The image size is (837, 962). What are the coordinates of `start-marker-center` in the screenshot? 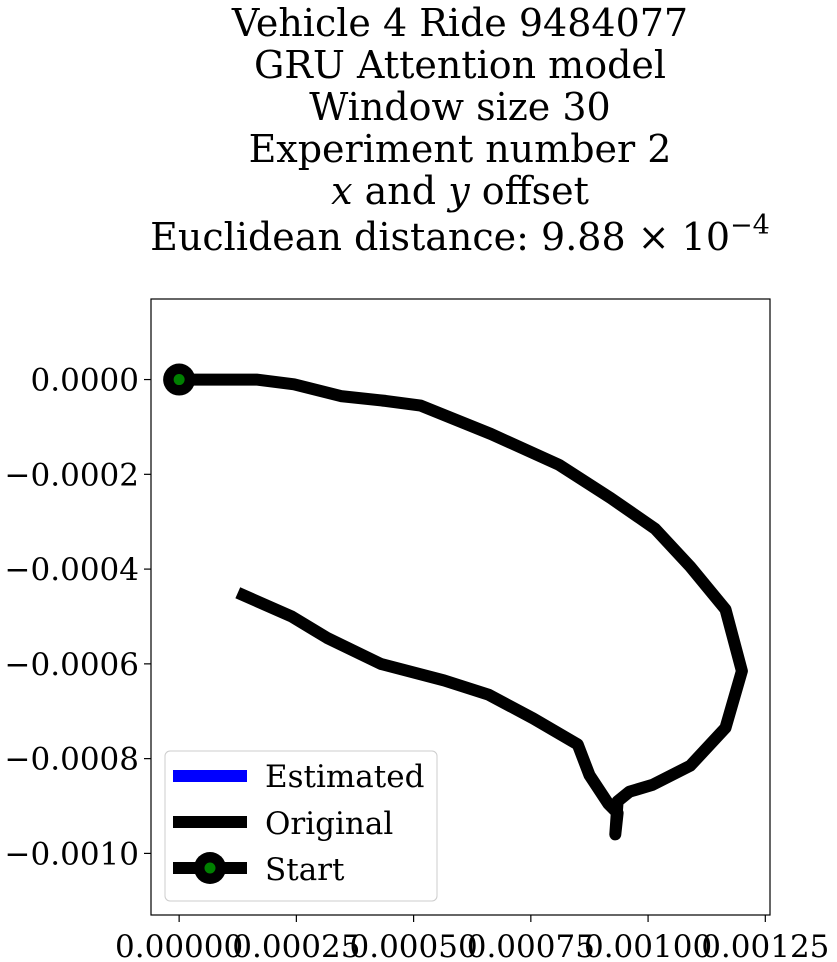 It's located at (179, 380).